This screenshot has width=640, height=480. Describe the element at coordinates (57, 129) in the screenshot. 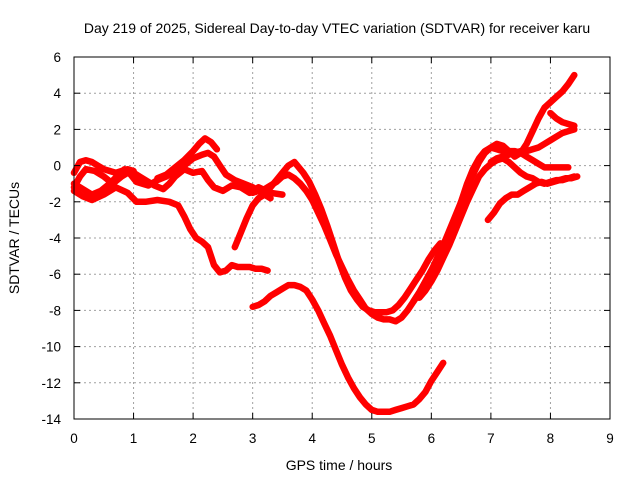

I see `y-tick-label: 2` at that location.